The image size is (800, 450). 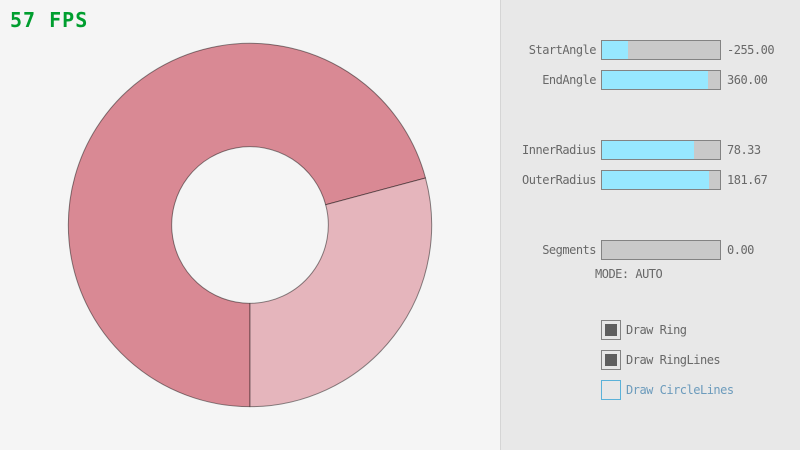 I want to click on innerradius-slider, so click(x=661, y=150).